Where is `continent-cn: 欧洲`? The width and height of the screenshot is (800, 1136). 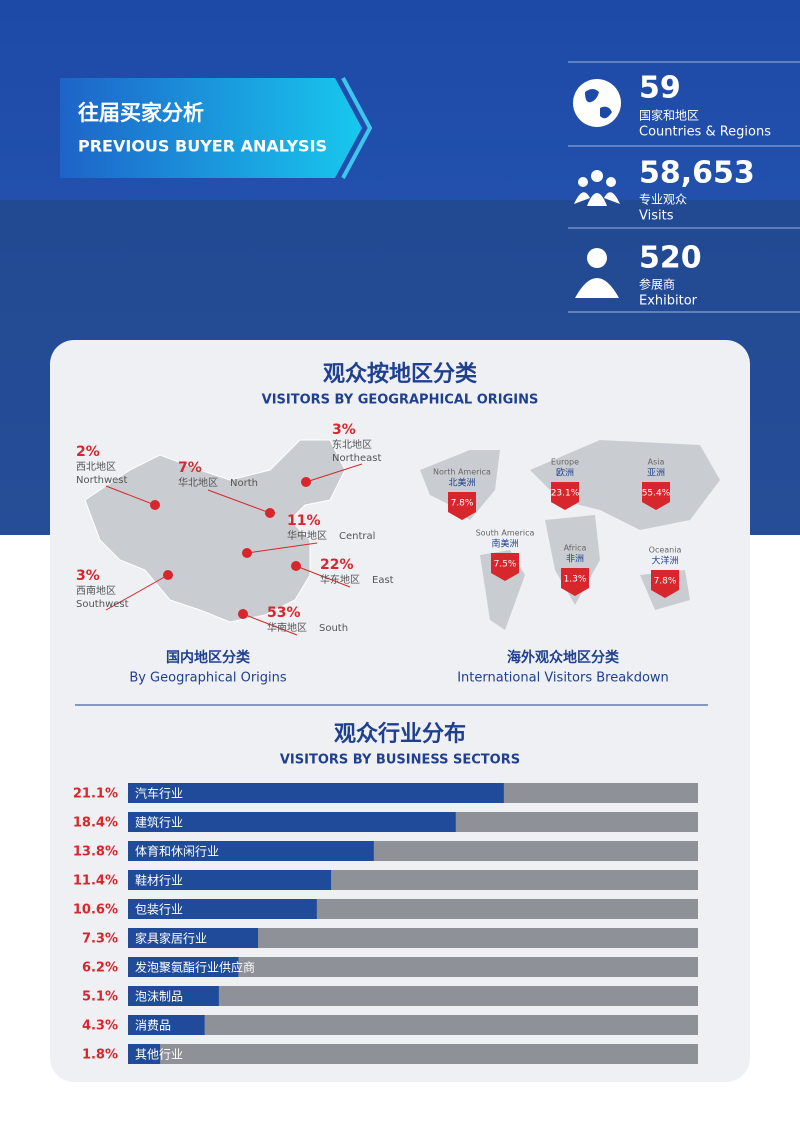 continent-cn: 欧洲 is located at coordinates (565, 473).